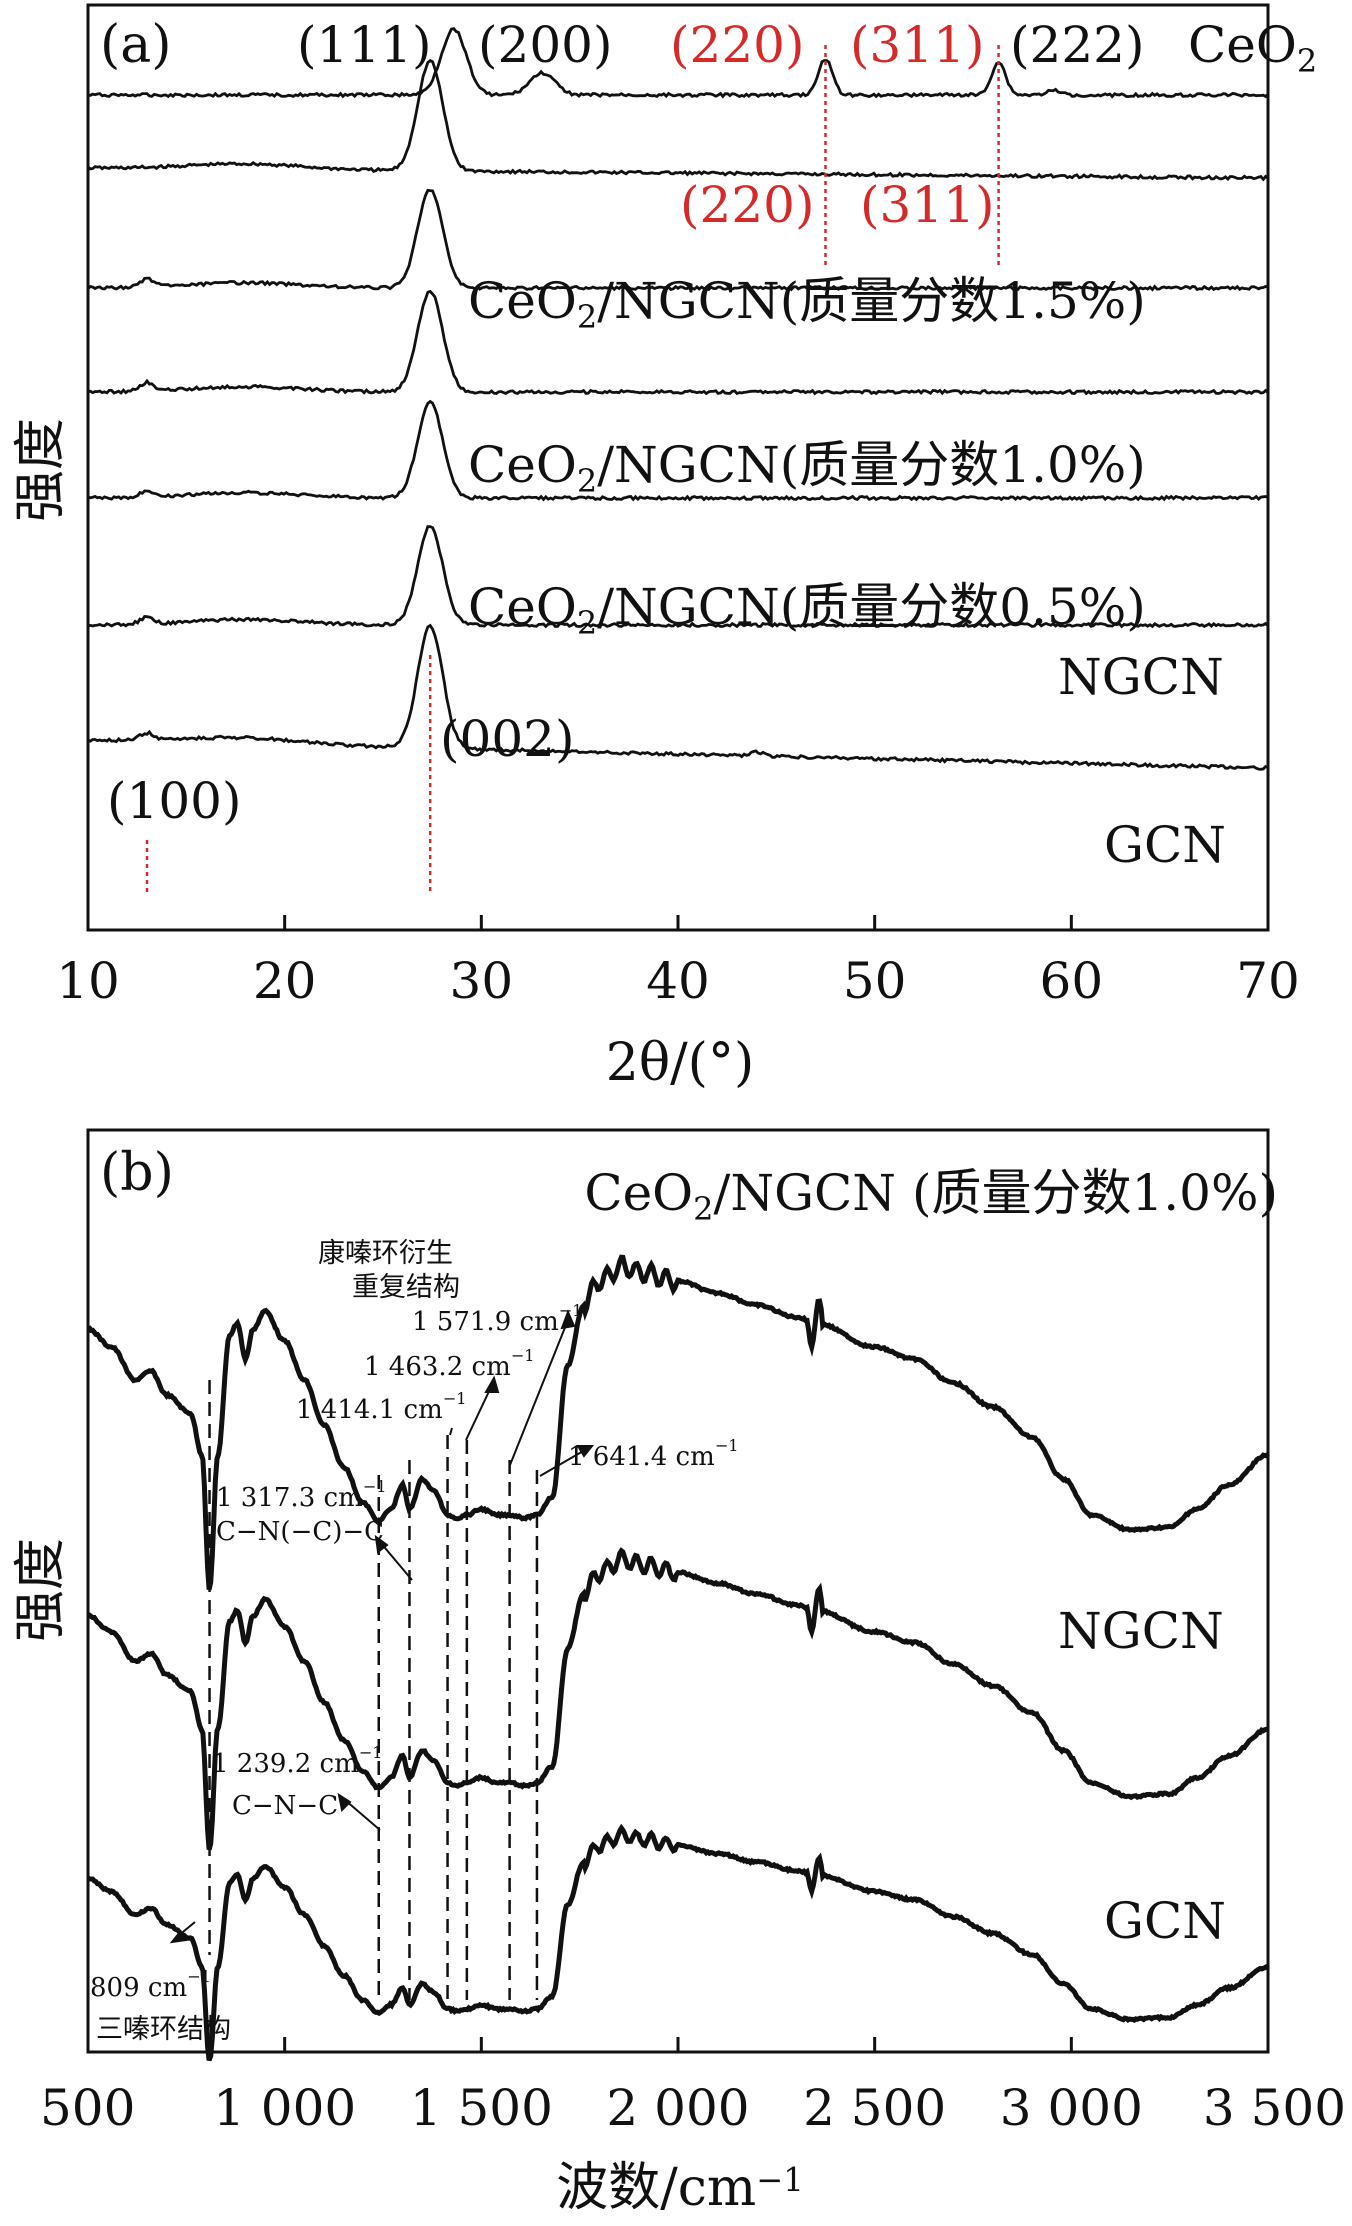  I want to click on annot-1414: 1 414.1 cm−1, so click(381, 1407).